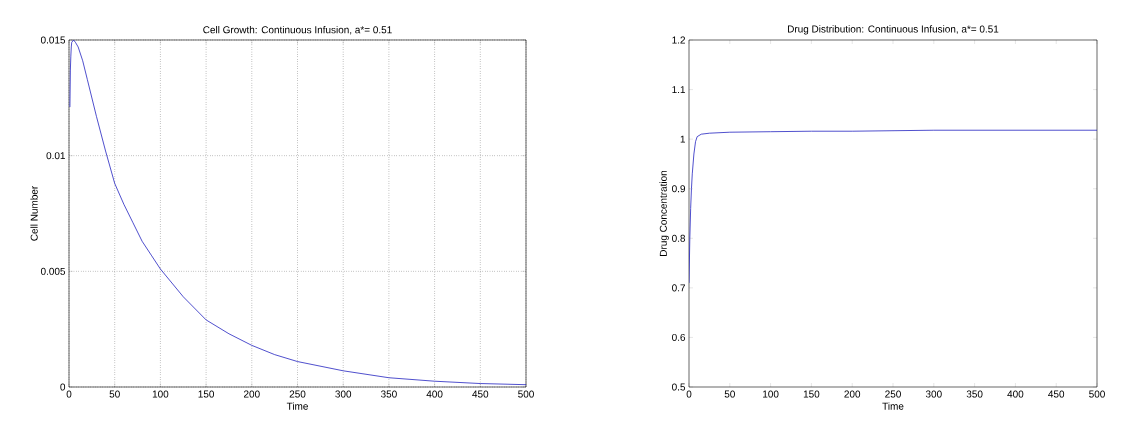  I want to click on y-tick-label: 0, so click(63, 387).